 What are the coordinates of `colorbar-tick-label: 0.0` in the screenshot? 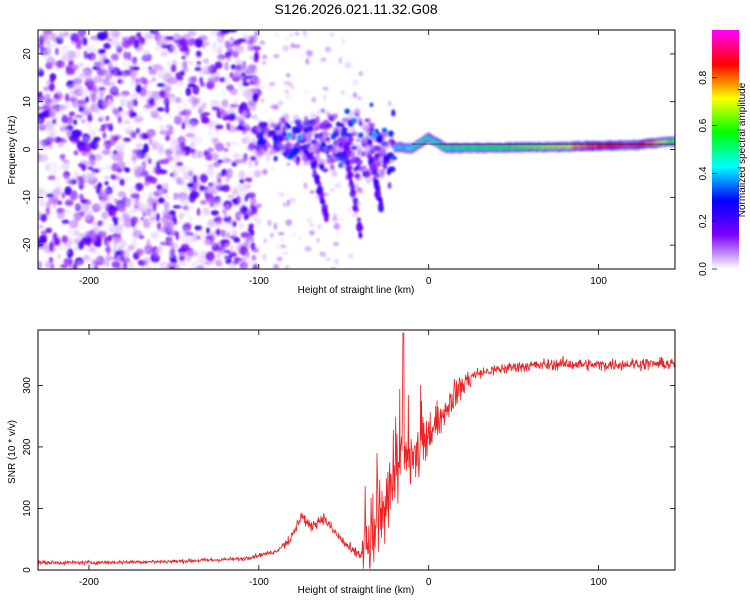 It's located at (703, 269).